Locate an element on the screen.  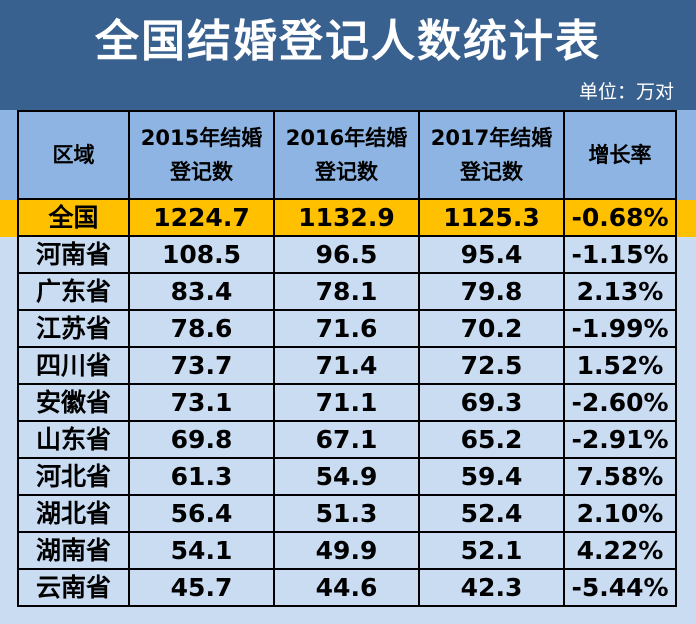
table-row: 河北省 61.3 54.9 59.4 7.58% is located at coordinates (348, 477).